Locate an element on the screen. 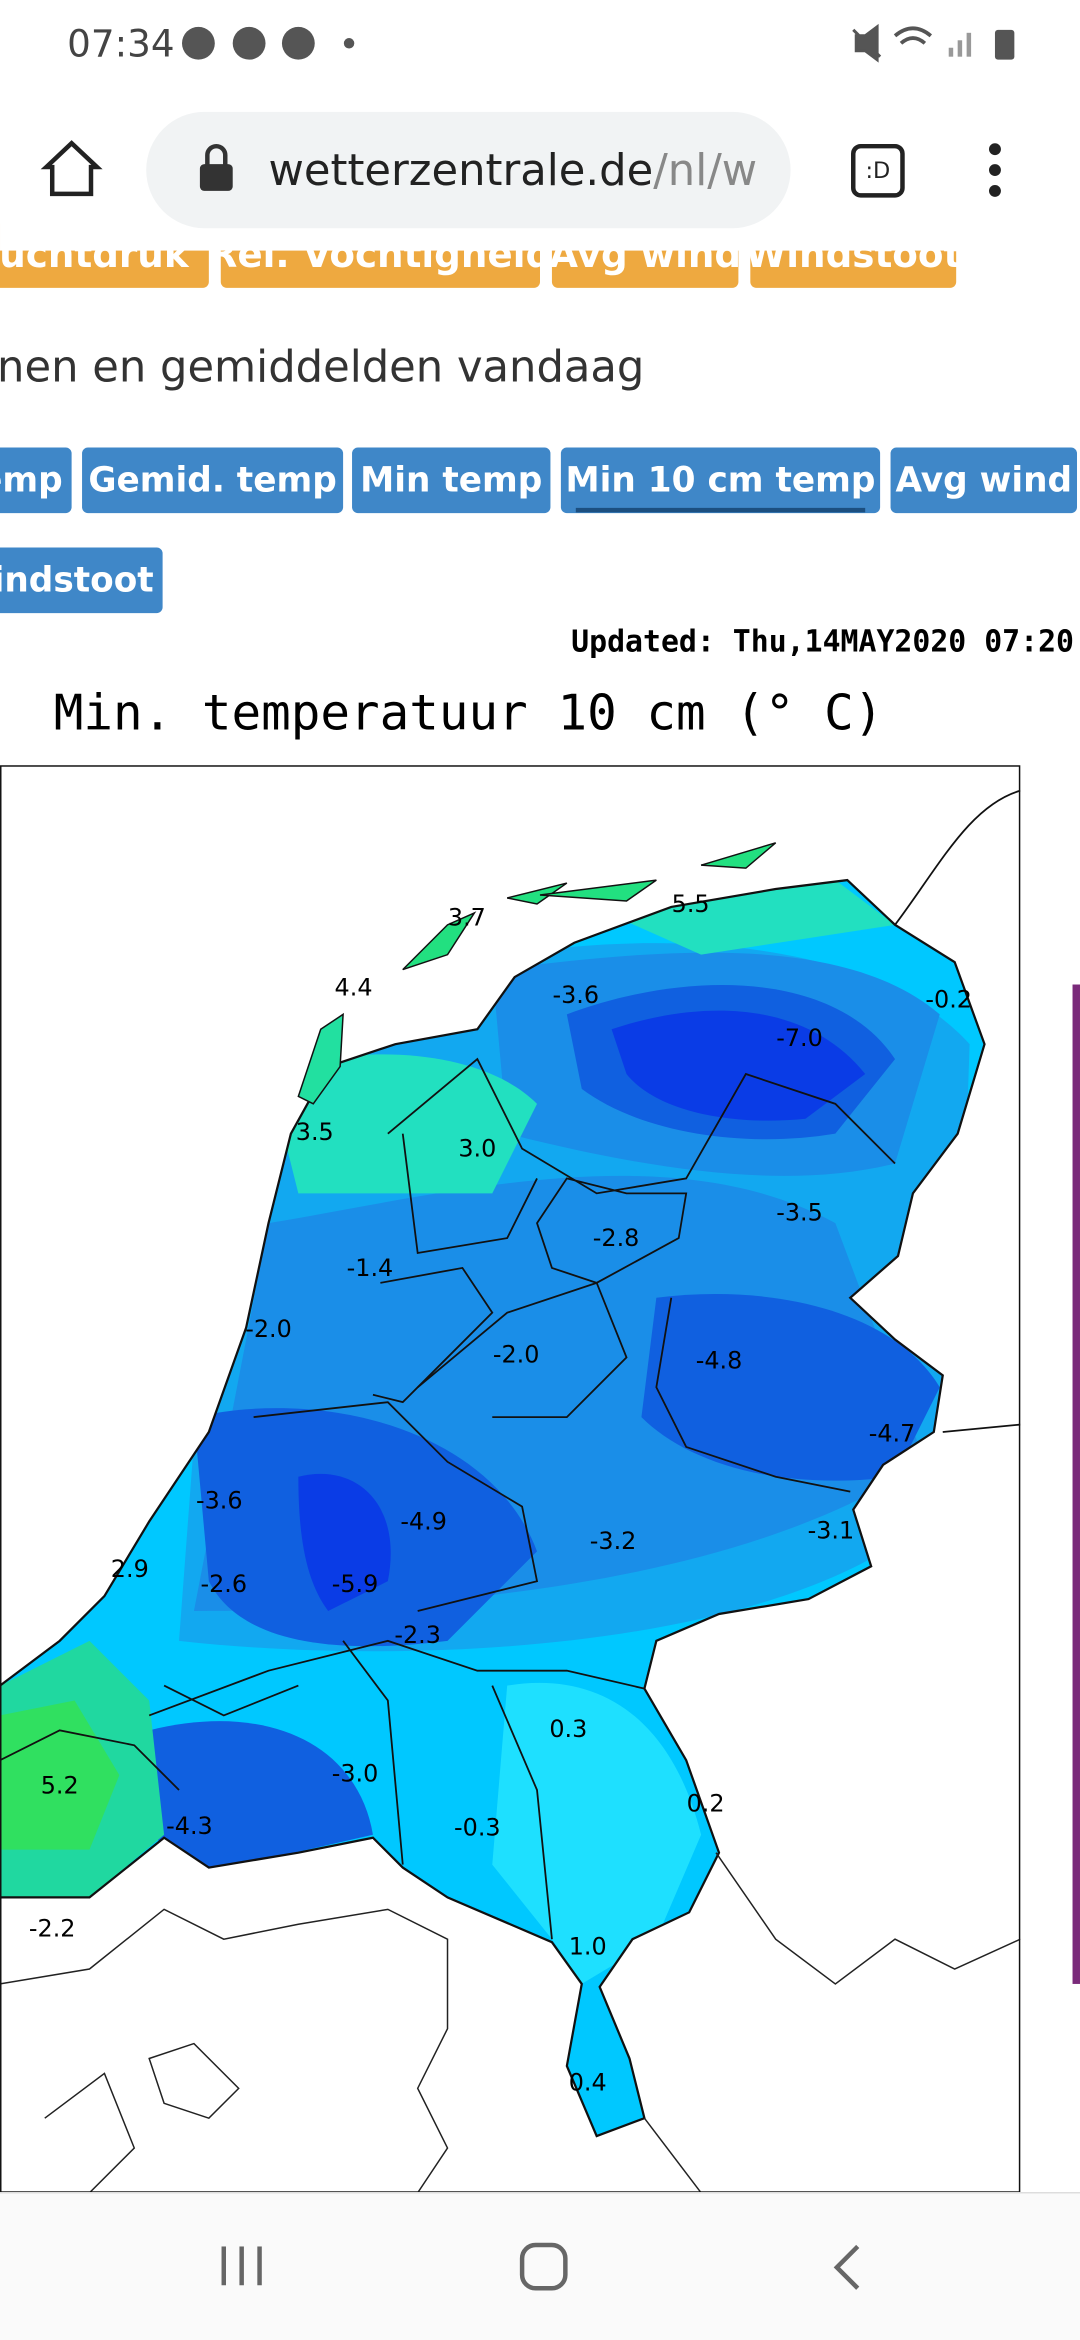  nav-button: emp is located at coordinates (36, 480).